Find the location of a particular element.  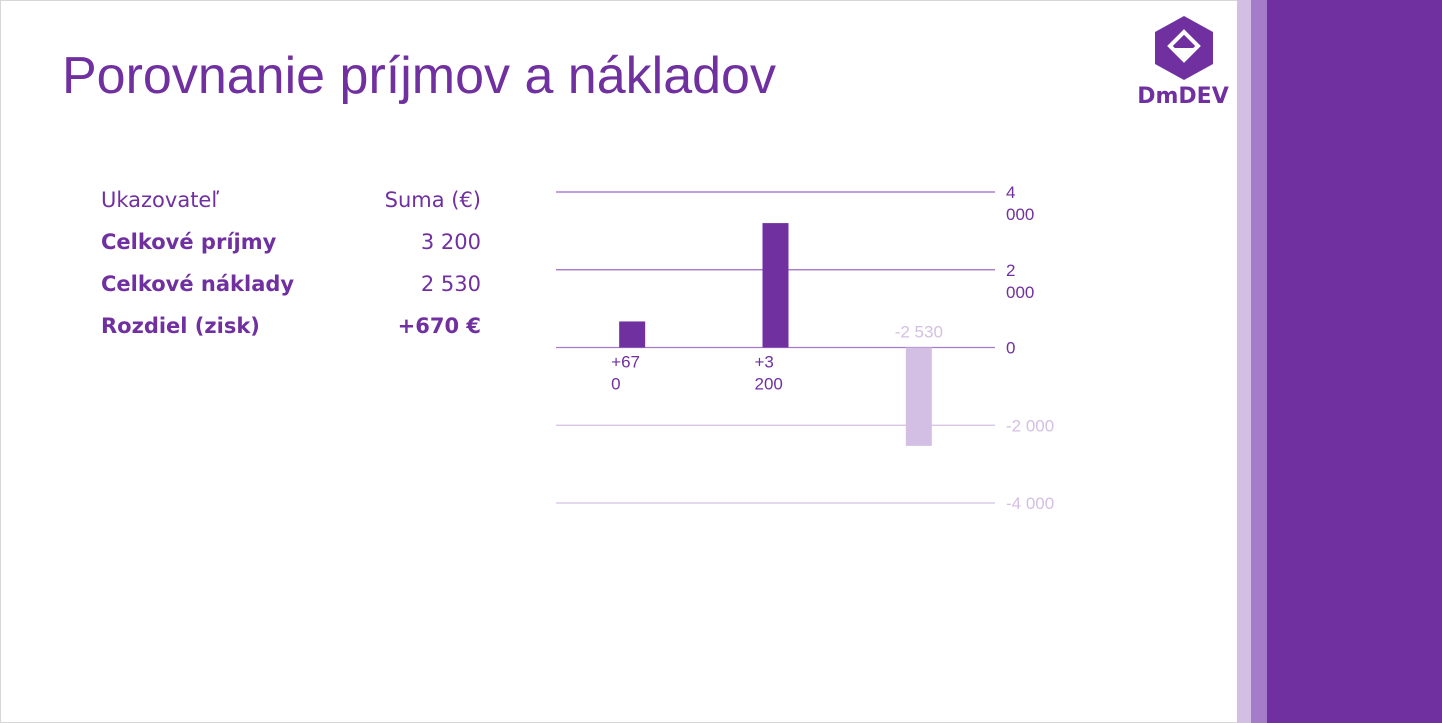

y-tick-label: 0 is located at coordinates (1010, 348).